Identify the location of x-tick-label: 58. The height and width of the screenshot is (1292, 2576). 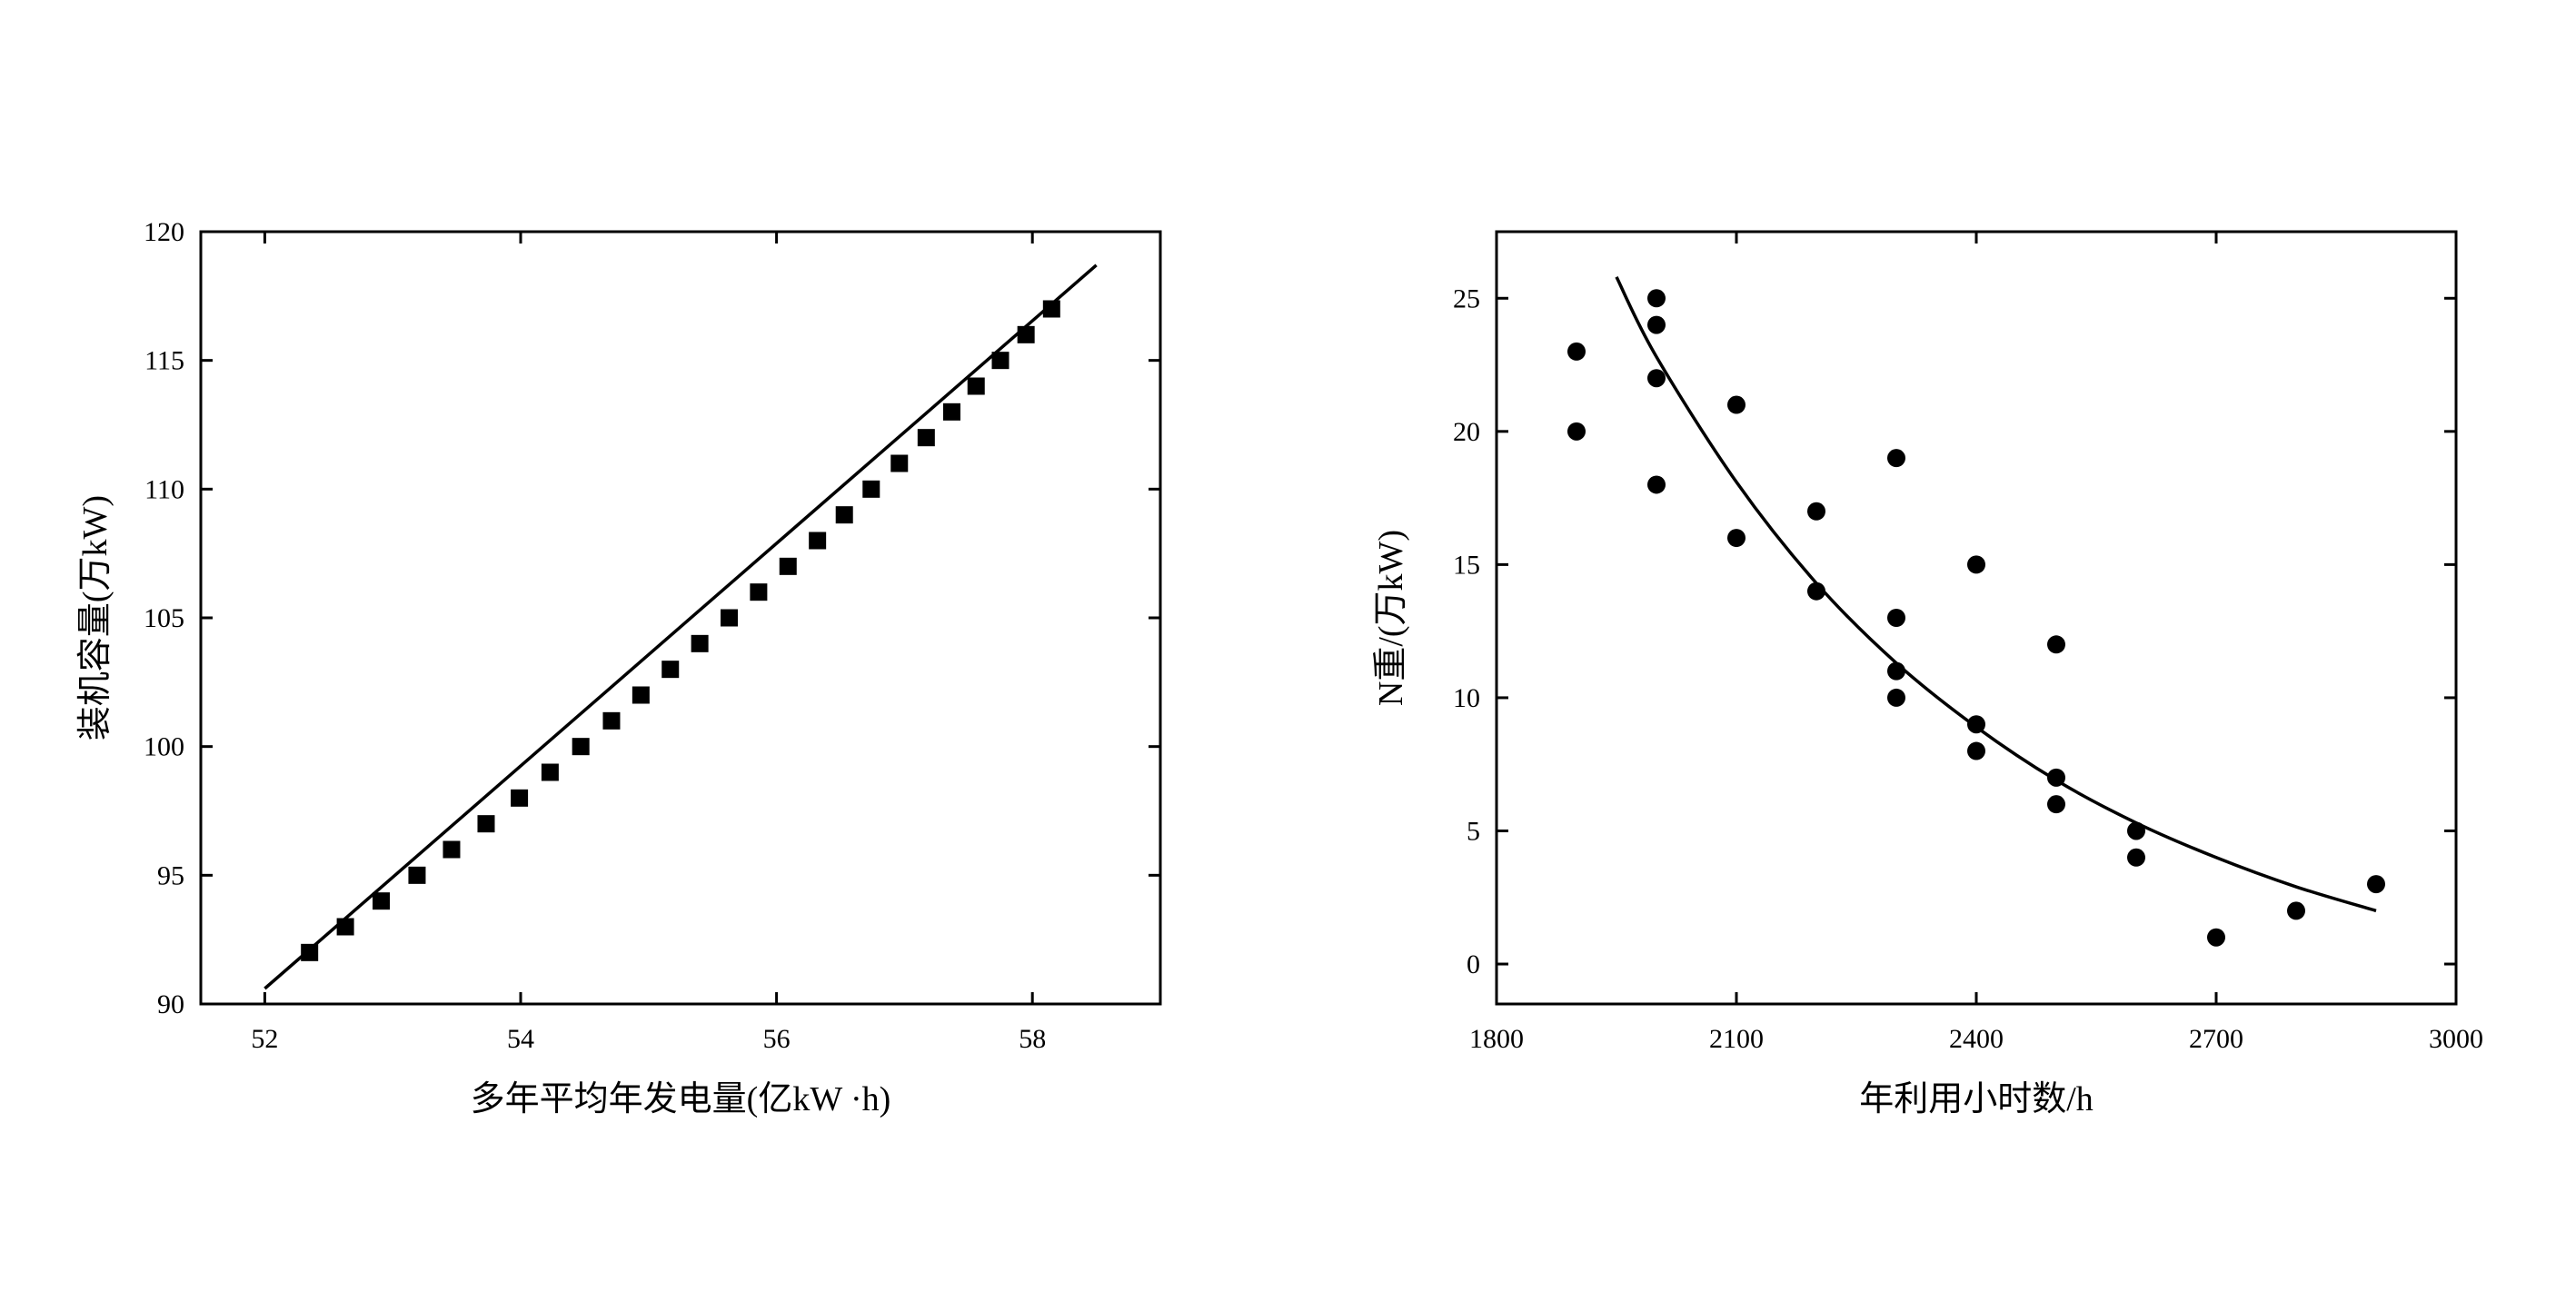
(1033, 1039).